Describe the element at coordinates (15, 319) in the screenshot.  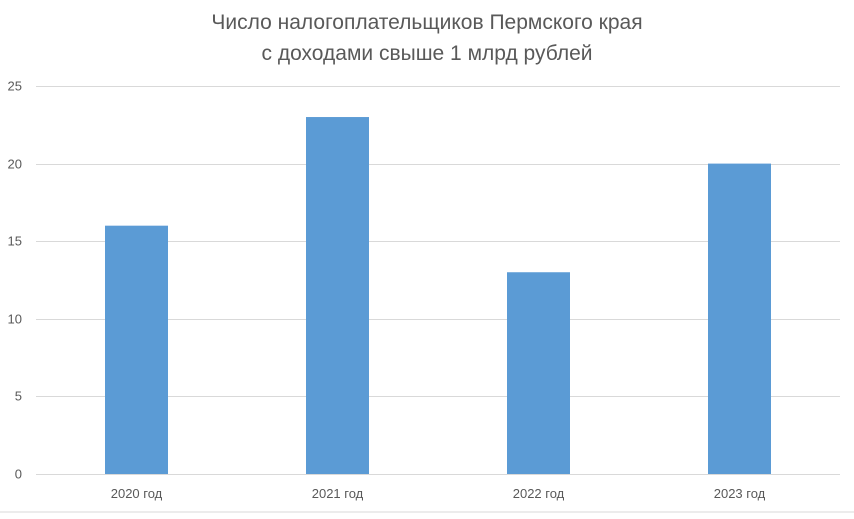
I see `y-tick-label: 10` at that location.